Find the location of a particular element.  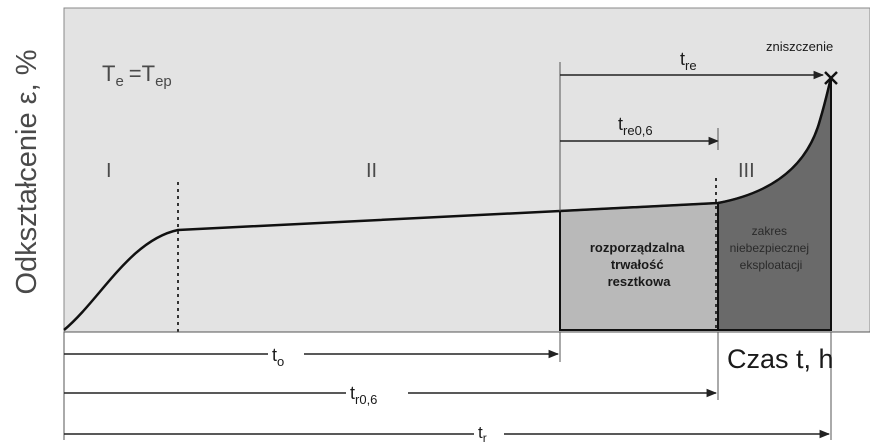

x-axis-label: Czas t, h is located at coordinates (780, 359).